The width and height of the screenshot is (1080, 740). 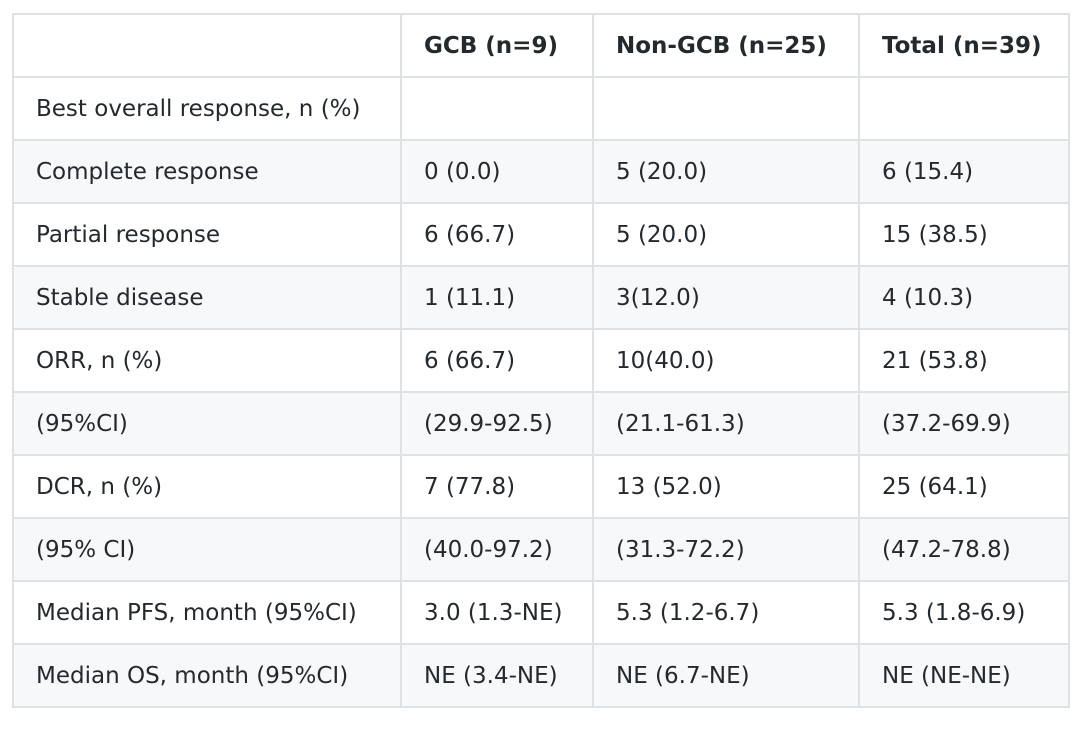 I want to click on table-row: Best overall response, n (%), so click(x=541, y=108).